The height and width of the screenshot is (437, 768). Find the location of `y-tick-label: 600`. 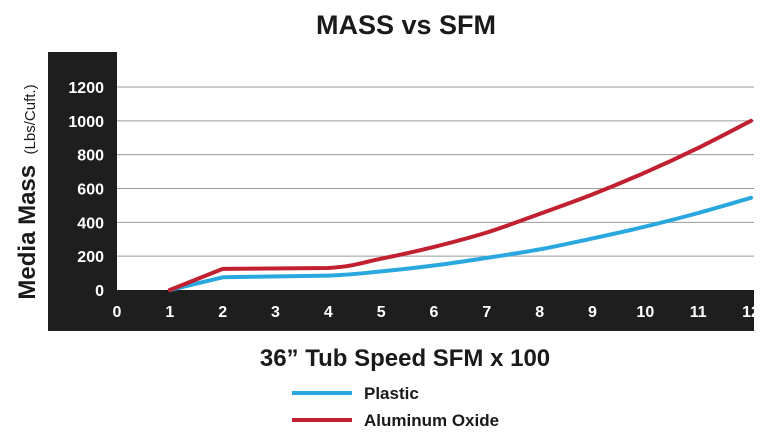

y-tick-label: 600 is located at coordinates (90, 190).